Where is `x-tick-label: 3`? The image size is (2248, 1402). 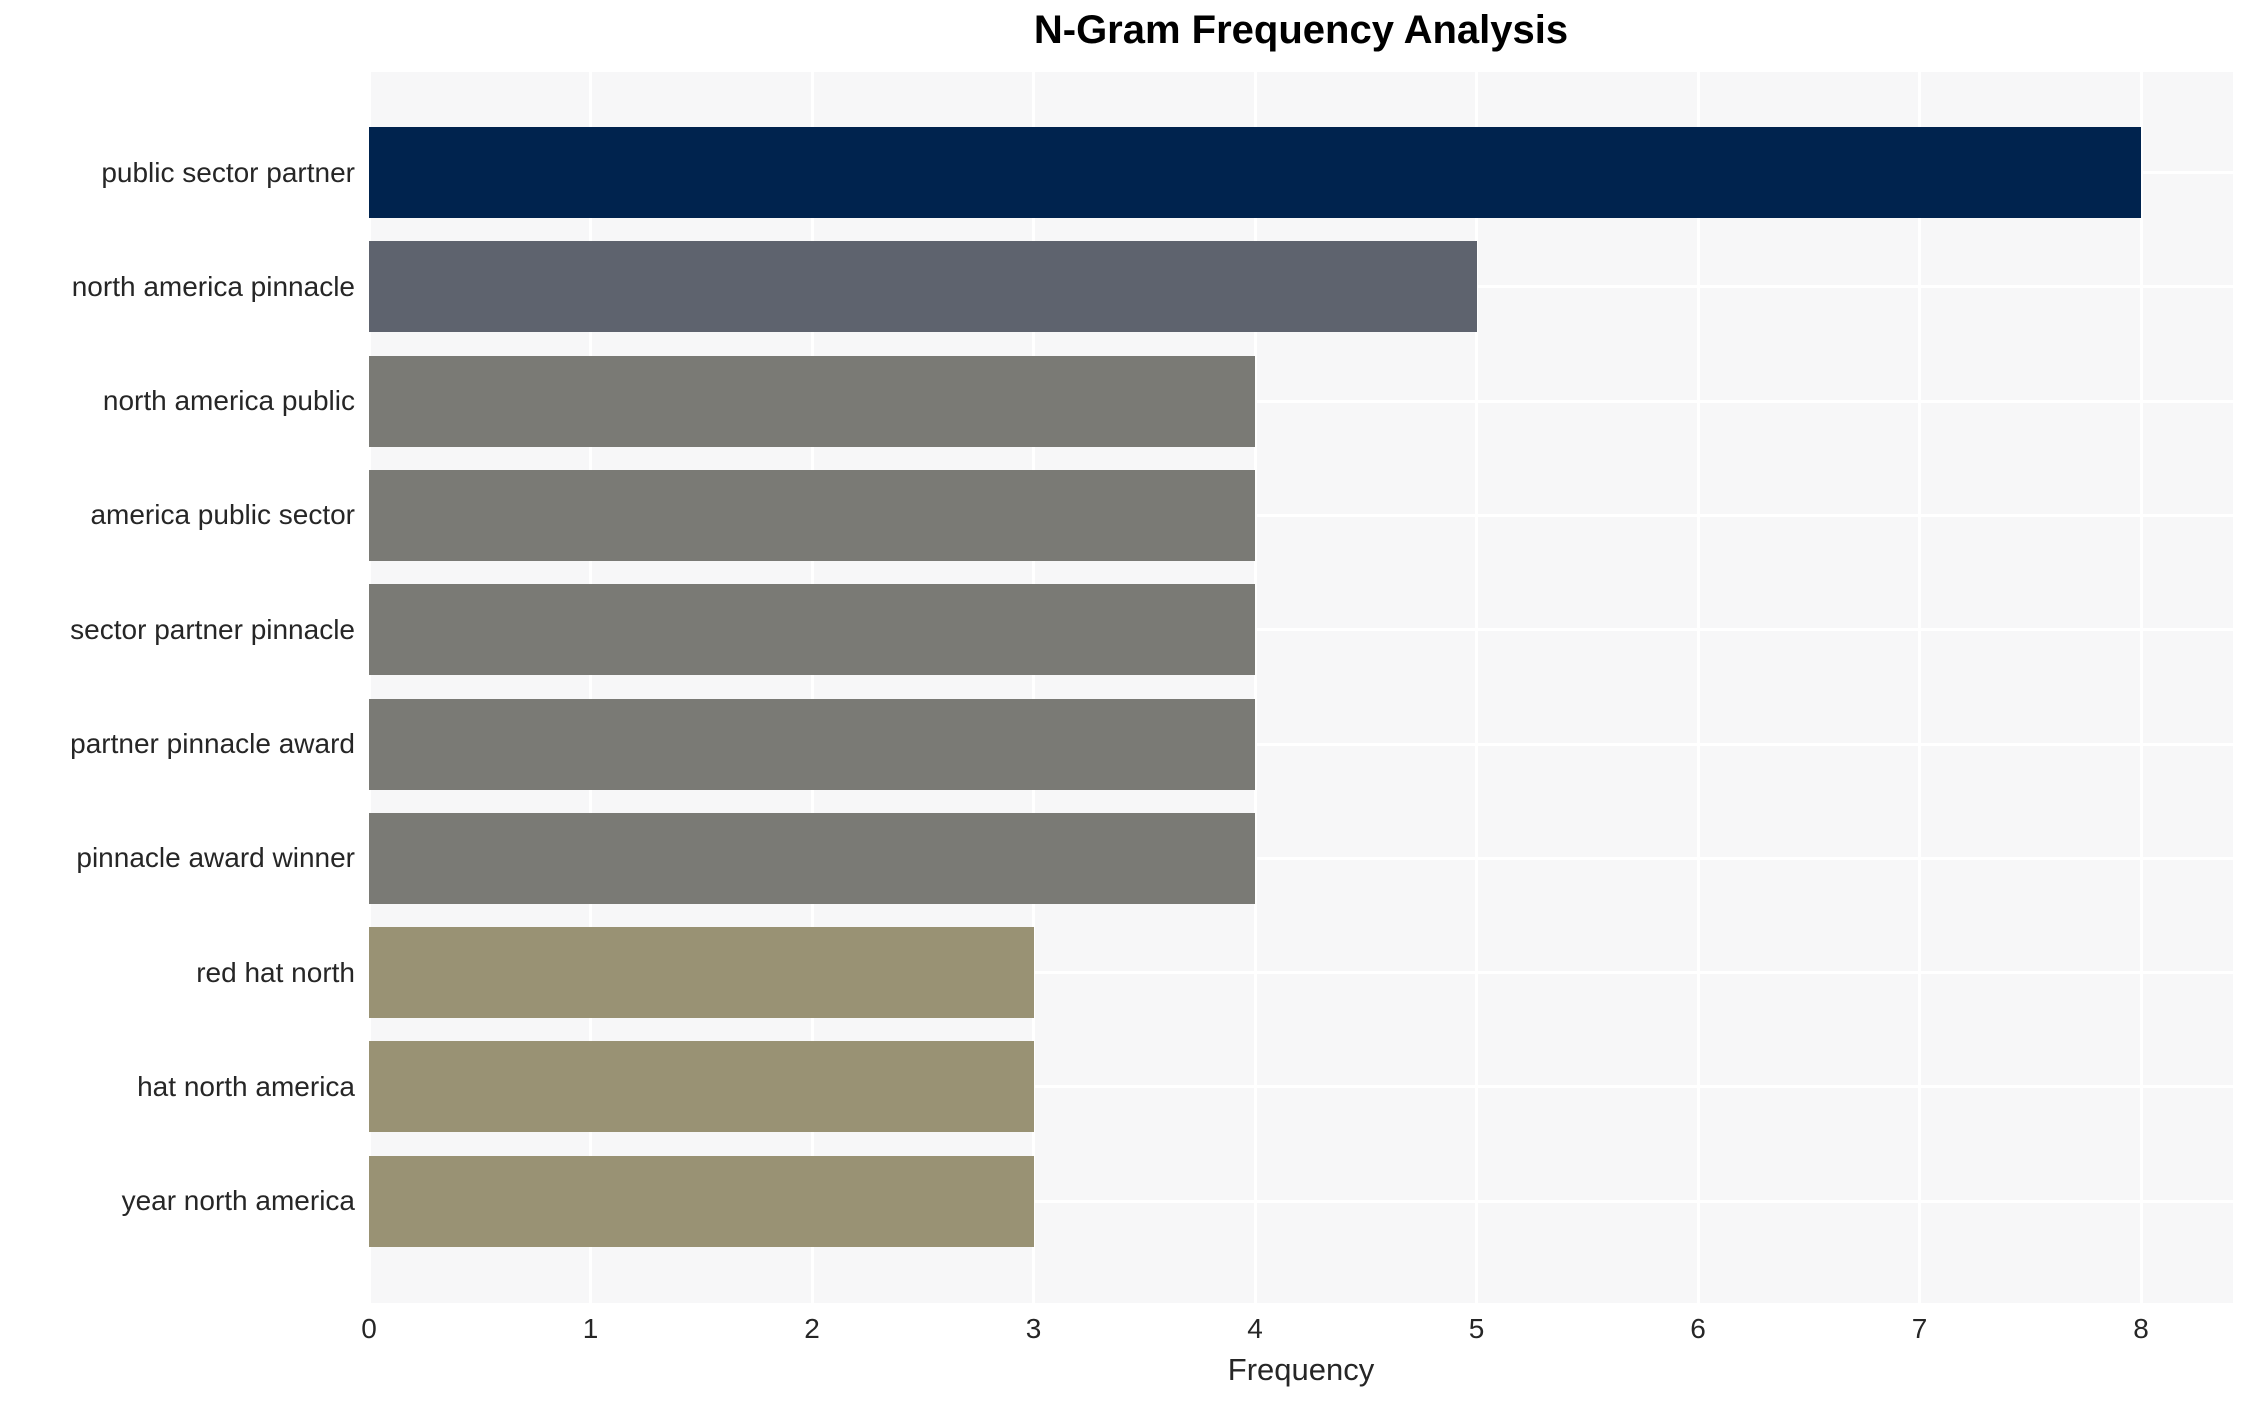
x-tick-label: 3 is located at coordinates (1033, 1328).